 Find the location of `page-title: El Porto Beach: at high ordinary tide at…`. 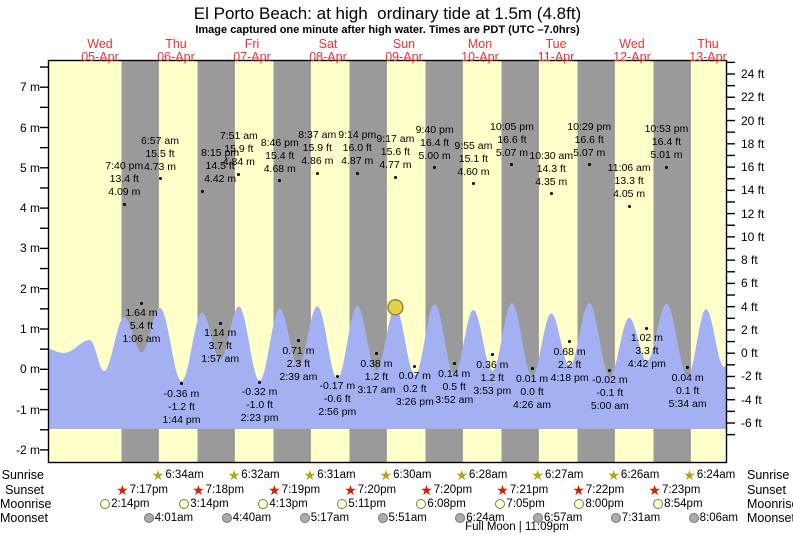

page-title: El Porto Beach: at high ordinary tide at… is located at coordinates (387, 13).